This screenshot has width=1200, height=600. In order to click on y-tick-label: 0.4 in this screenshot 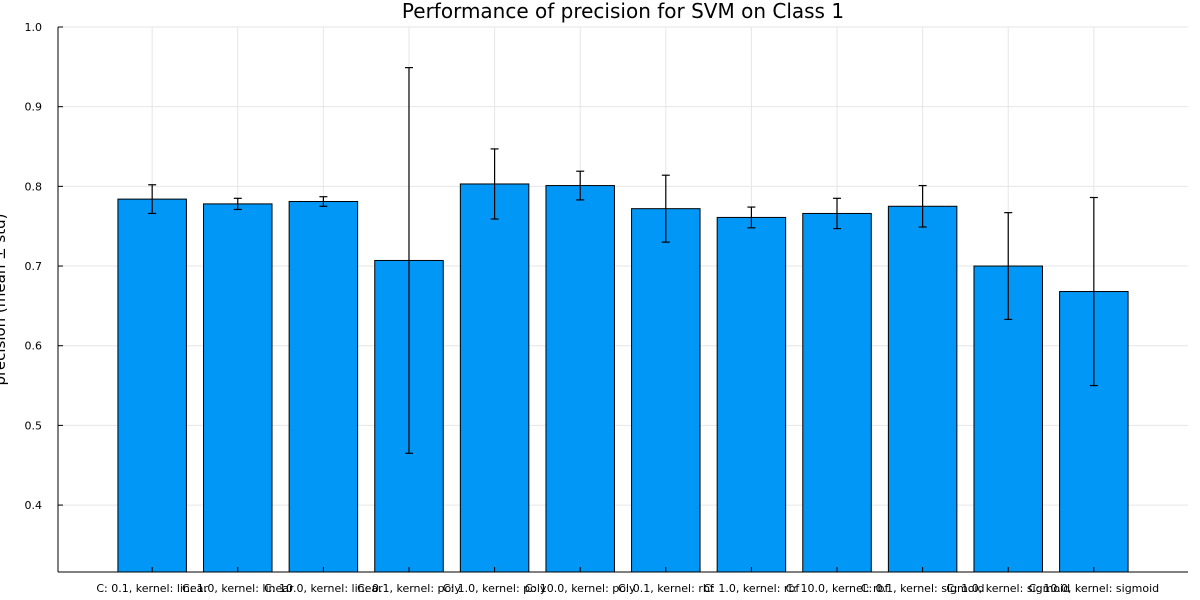, I will do `click(34, 505)`.